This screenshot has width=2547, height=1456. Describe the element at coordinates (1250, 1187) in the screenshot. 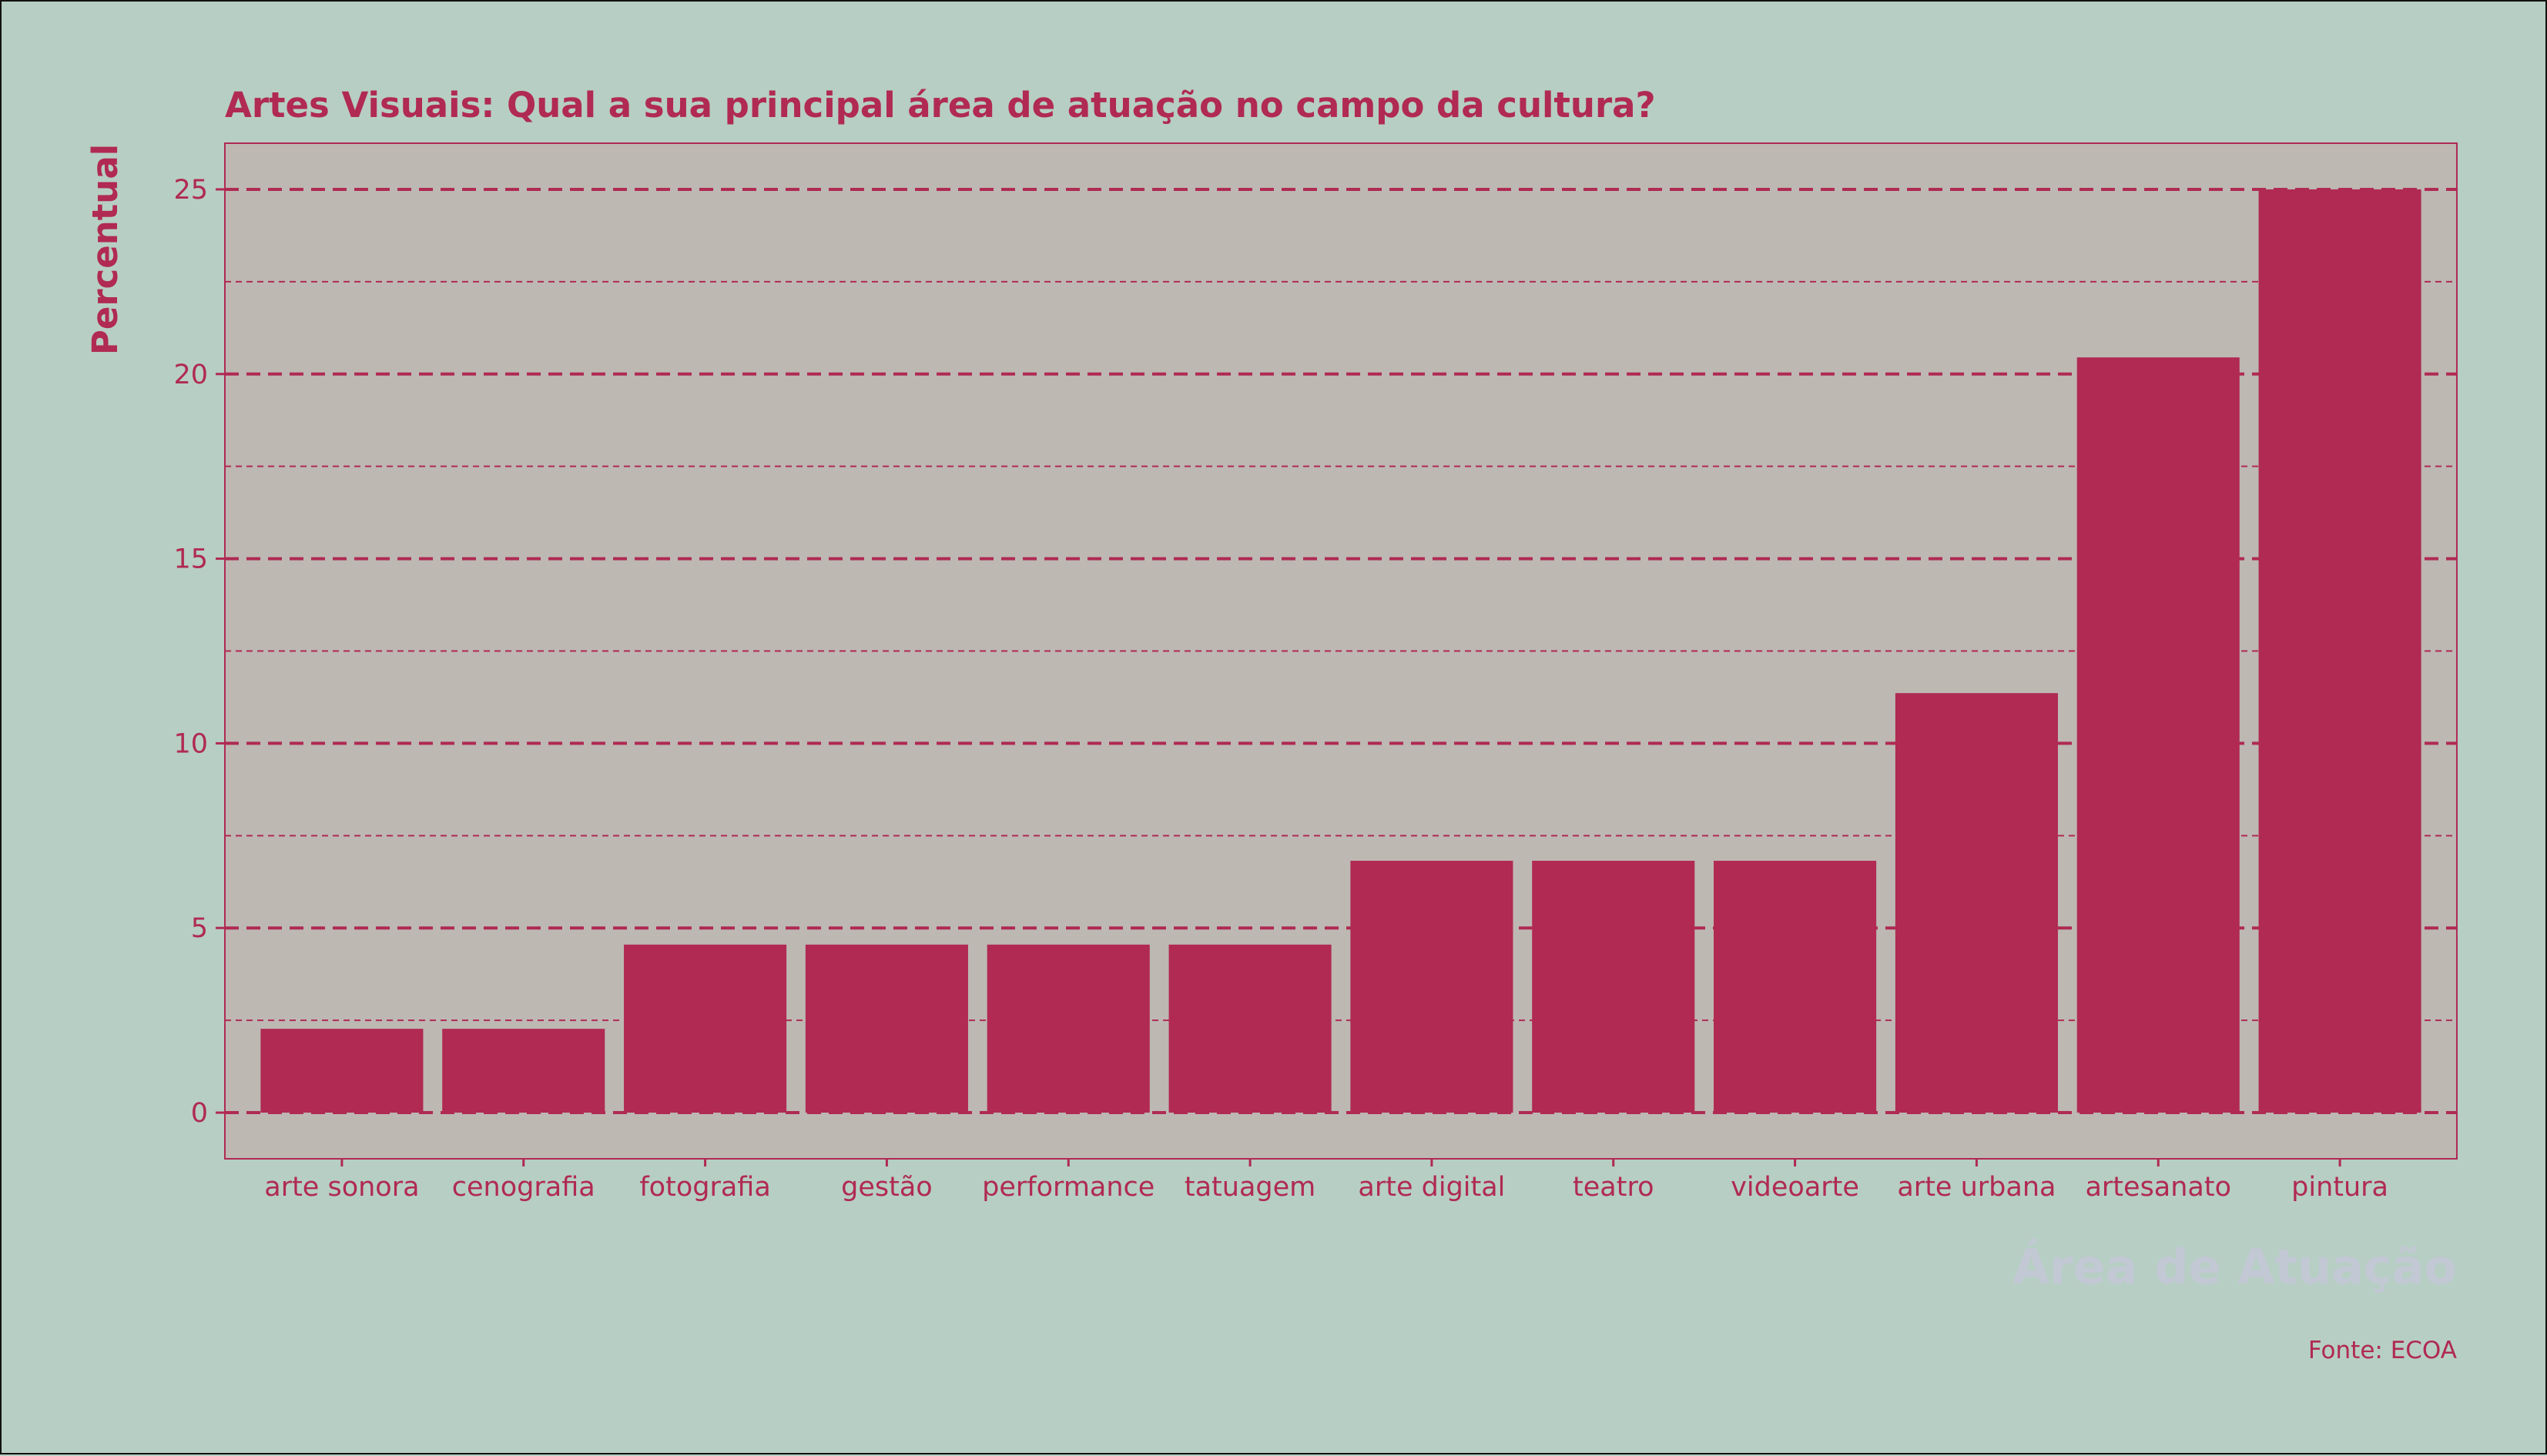

I see `x-tick-label: tatuagem` at that location.